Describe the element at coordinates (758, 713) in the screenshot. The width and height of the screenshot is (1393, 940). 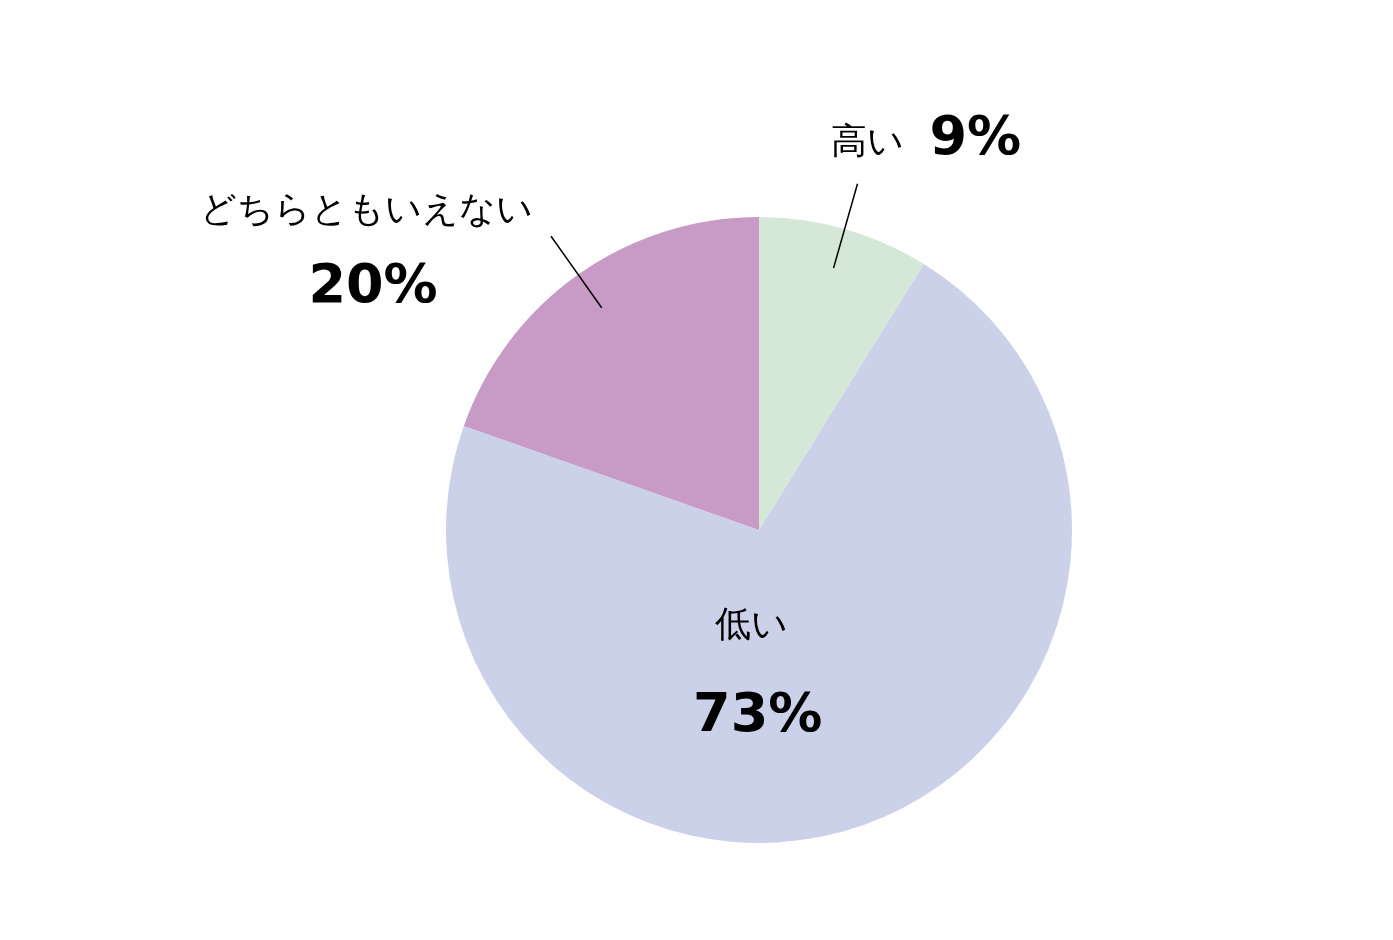
I see `data-label: 73%` at that location.